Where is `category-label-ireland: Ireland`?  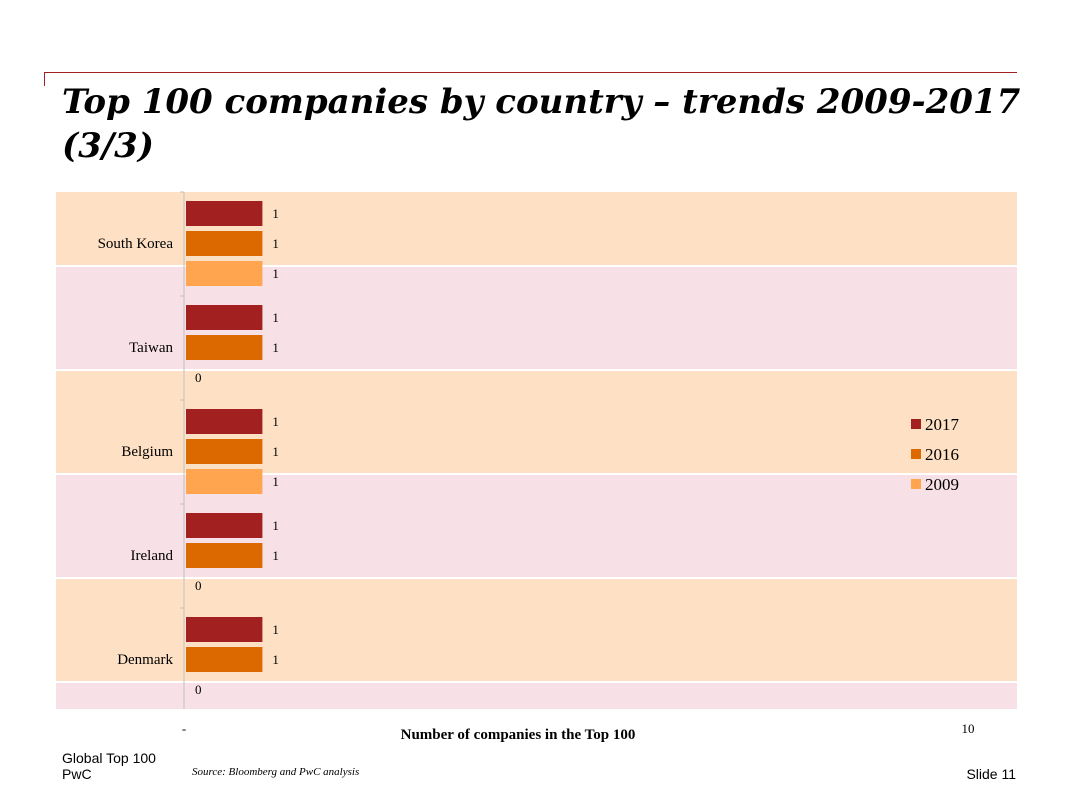
category-label-ireland: Ireland is located at coordinates (152, 556).